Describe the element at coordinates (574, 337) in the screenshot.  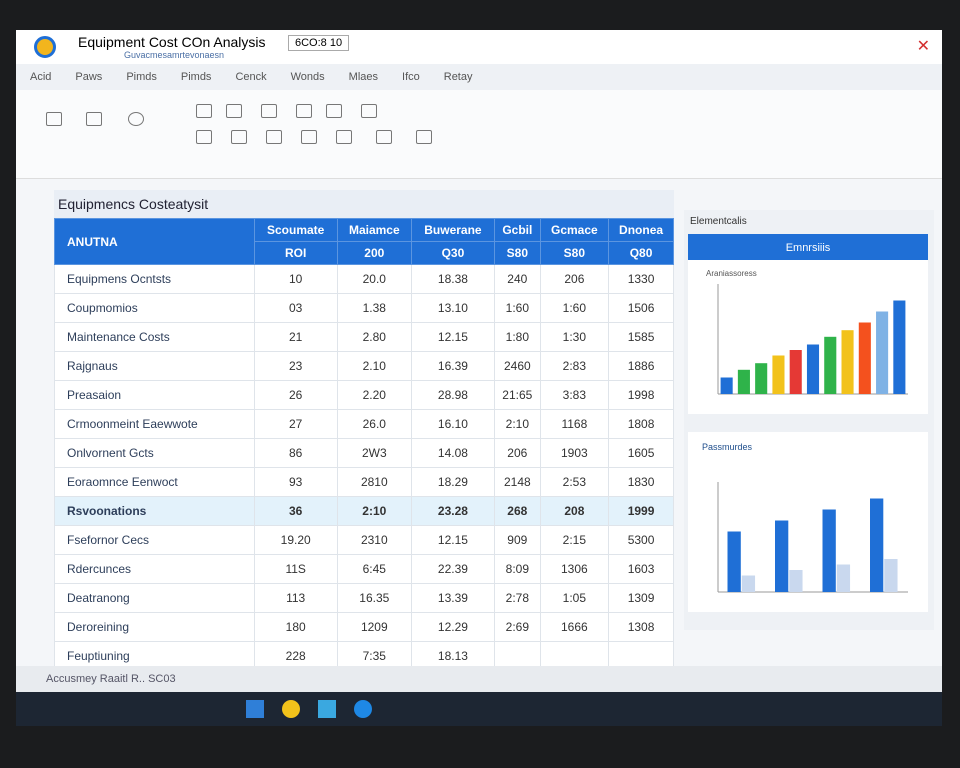
I see `cell: 1:30` at that location.